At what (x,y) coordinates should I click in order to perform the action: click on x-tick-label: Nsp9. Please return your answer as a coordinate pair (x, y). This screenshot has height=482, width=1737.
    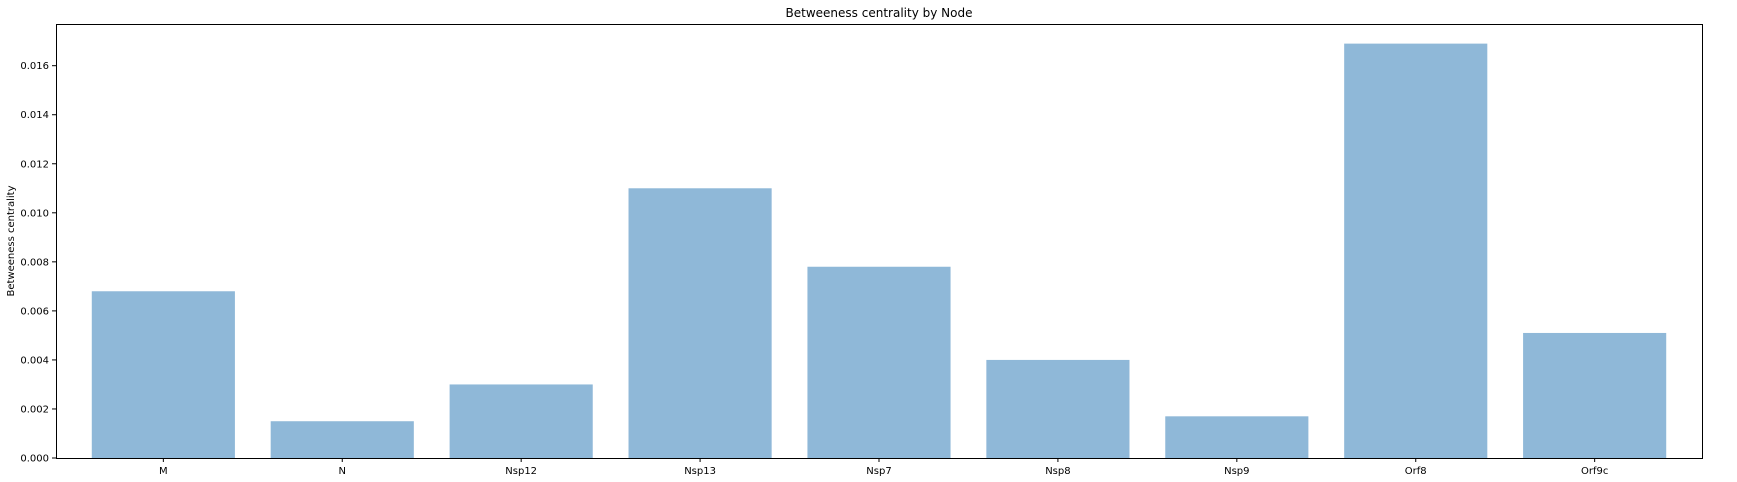
    Looking at the image, I should click on (1236, 471).